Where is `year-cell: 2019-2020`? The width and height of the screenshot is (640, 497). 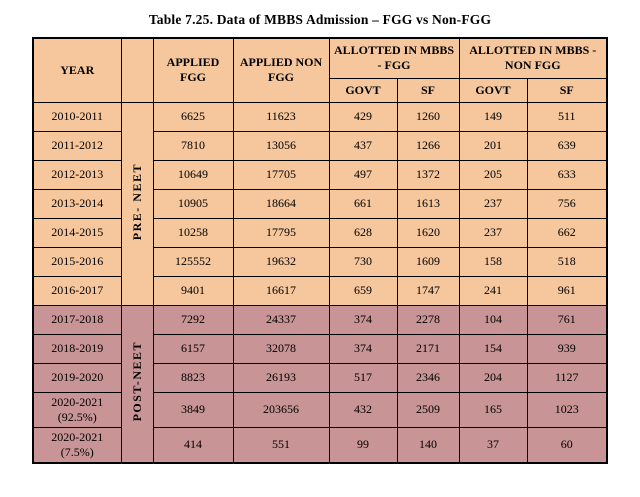
year-cell: 2019-2020 is located at coordinates (77, 377).